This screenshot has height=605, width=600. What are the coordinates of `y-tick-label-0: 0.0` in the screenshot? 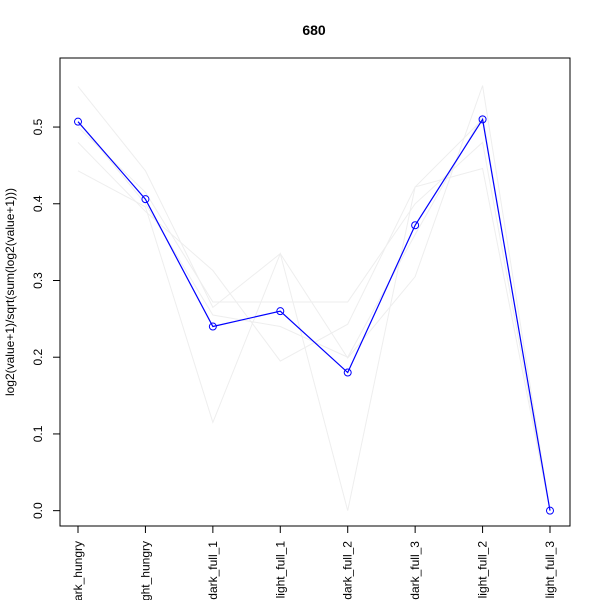 It's located at (38, 510).